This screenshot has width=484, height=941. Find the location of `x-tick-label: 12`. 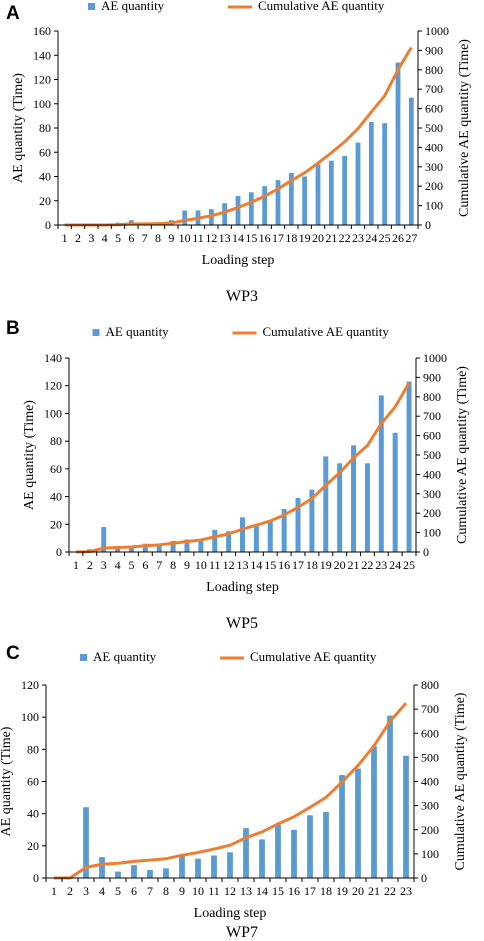

x-tick-label: 12 is located at coordinates (229, 565).